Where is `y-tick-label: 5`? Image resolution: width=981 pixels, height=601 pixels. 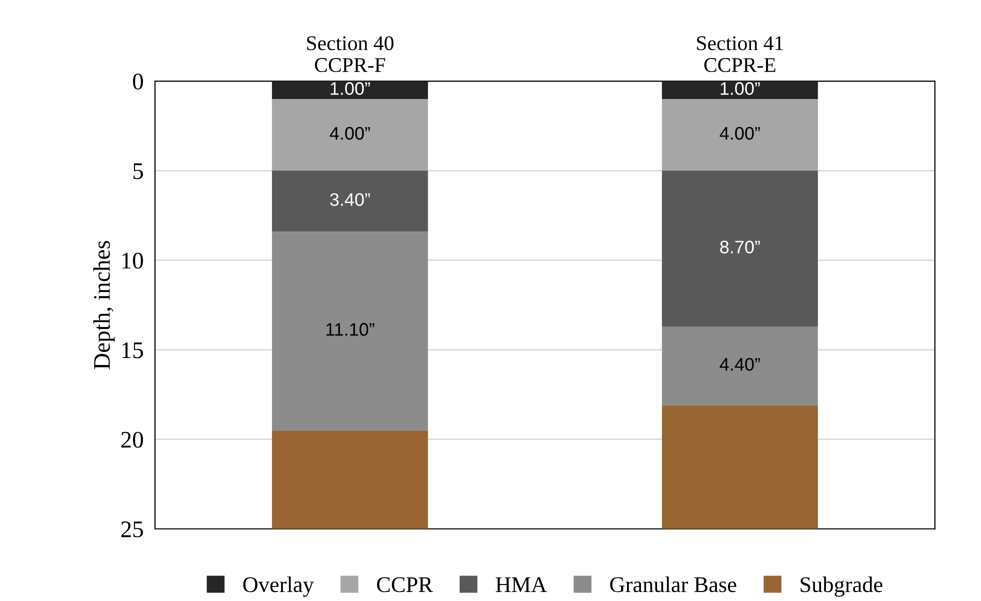
y-tick-label: 5 is located at coordinates (138, 171).